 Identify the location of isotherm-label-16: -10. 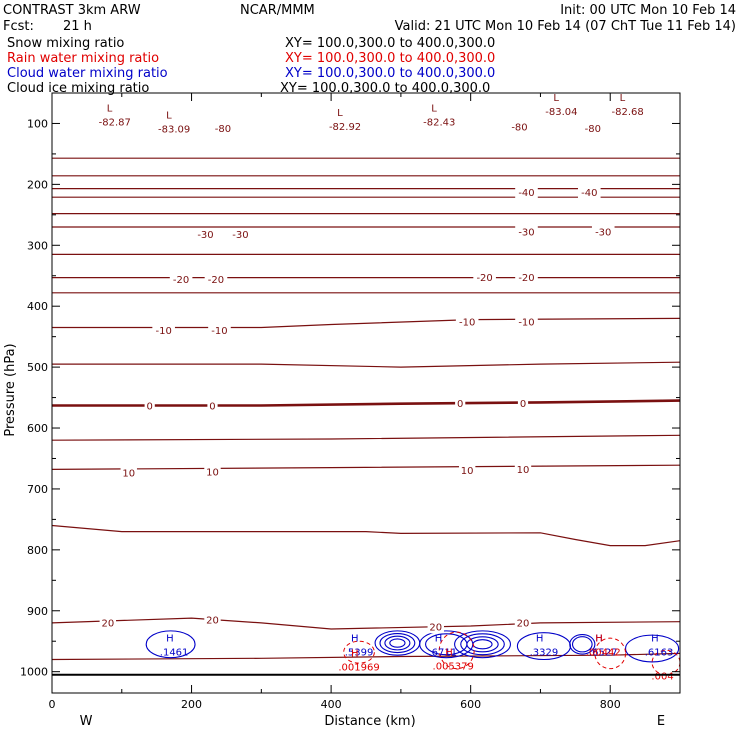
(526, 323).